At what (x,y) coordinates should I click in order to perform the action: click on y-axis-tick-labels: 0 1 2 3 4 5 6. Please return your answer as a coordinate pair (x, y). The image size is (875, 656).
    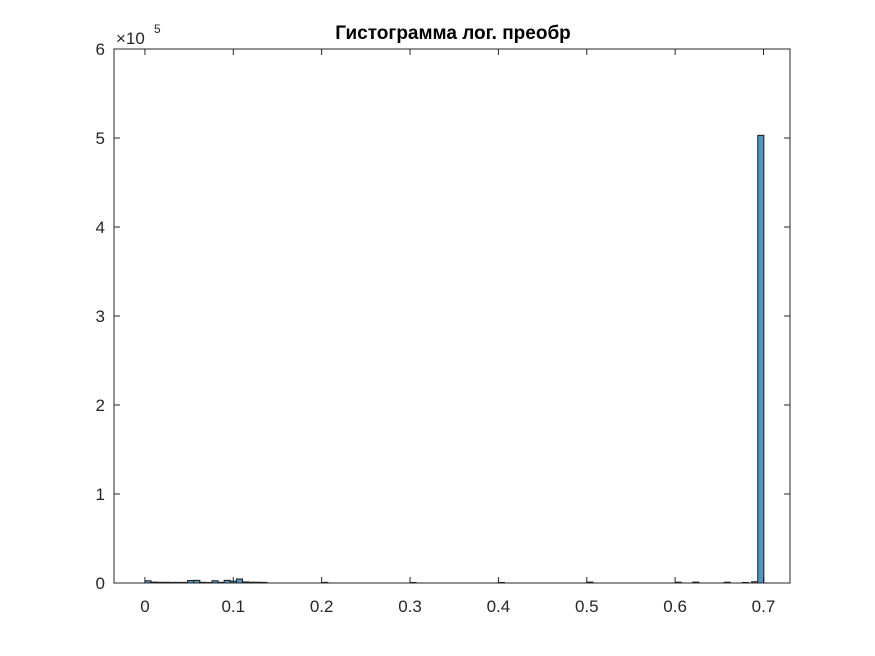
    Looking at the image, I should click on (100, 316).